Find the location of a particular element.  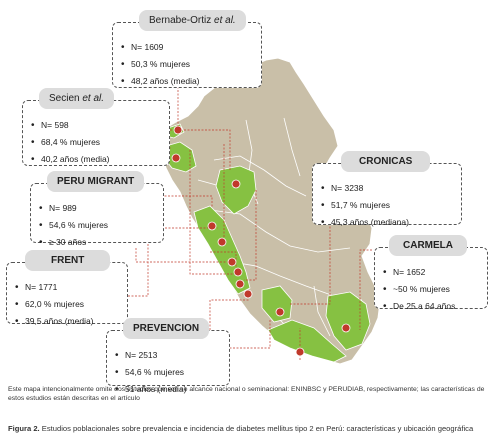

study-item-age: ≥ 30 años is located at coordinates (98, 242).